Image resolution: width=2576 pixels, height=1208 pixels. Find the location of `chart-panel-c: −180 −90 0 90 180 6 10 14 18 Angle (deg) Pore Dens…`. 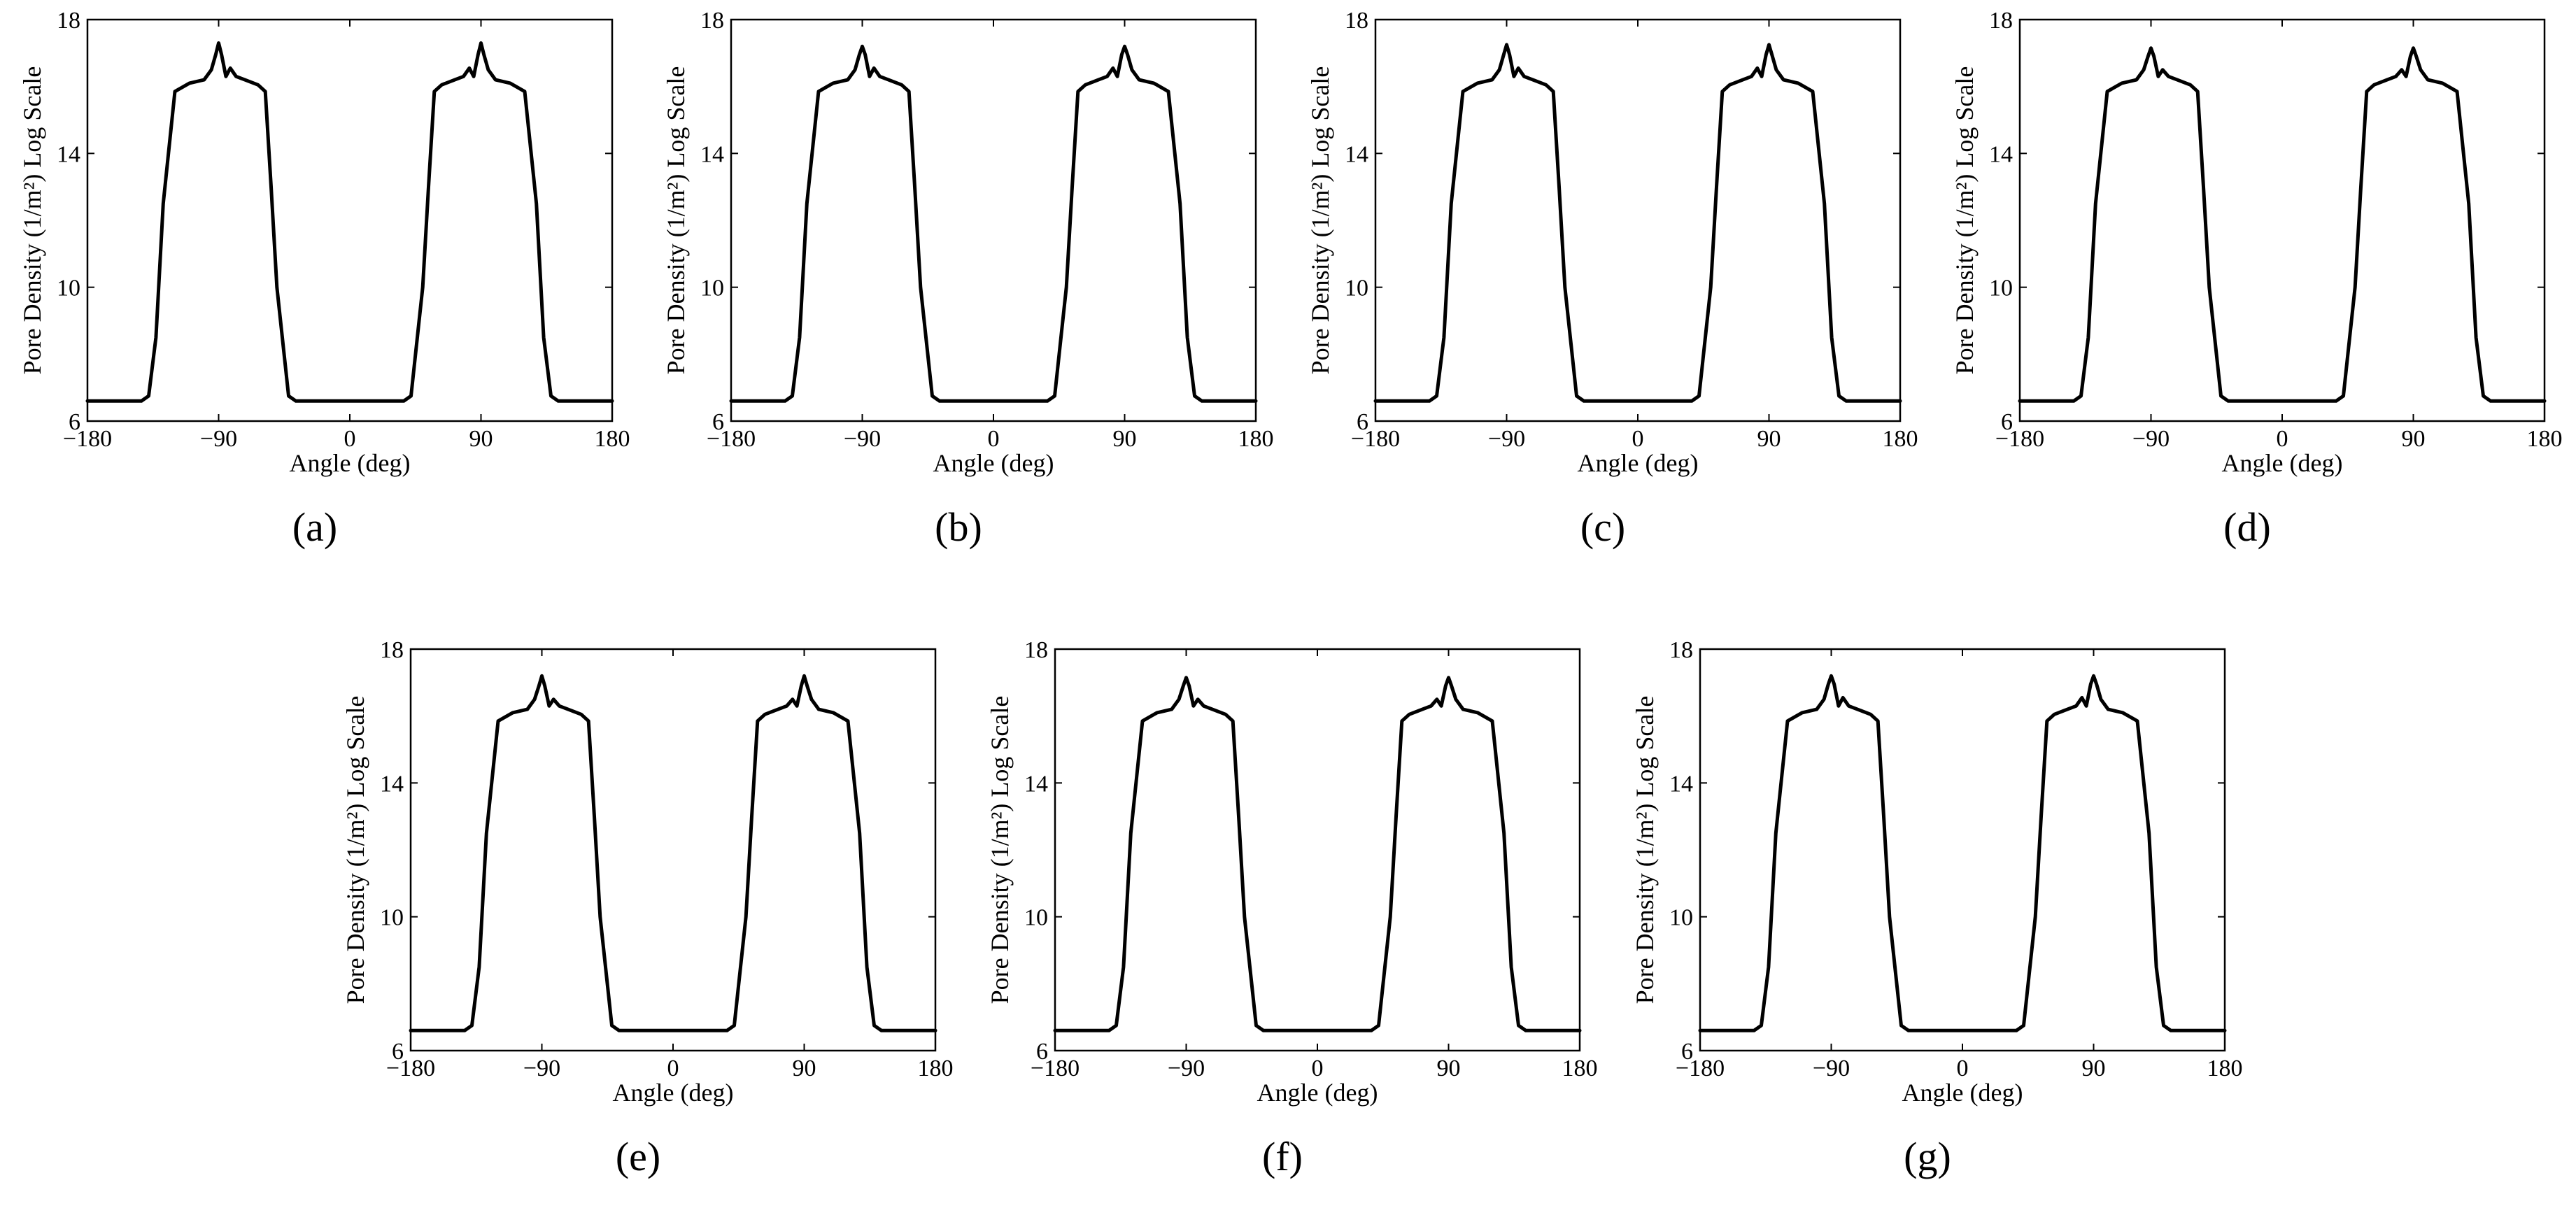

chart-panel-c: −180 −90 0 90 180 6 10 14 18 Angle (deg) Pore Dens… is located at coordinates (1603, 287).